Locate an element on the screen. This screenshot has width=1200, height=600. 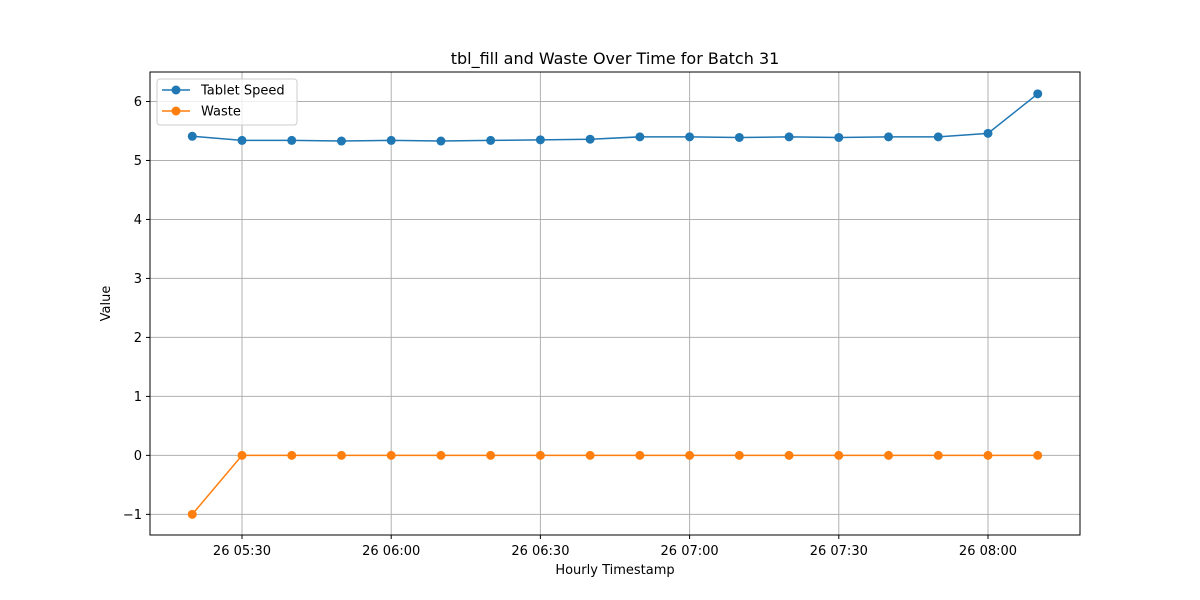
x-tick-label: 26 06:30 is located at coordinates (540, 551).